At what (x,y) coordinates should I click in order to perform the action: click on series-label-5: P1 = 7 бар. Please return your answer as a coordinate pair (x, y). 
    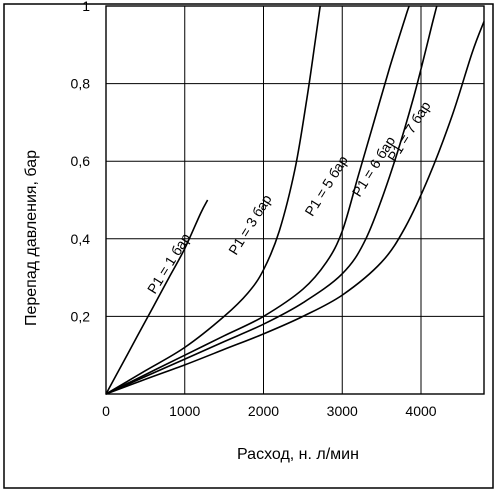
    Looking at the image, I should click on (409, 131).